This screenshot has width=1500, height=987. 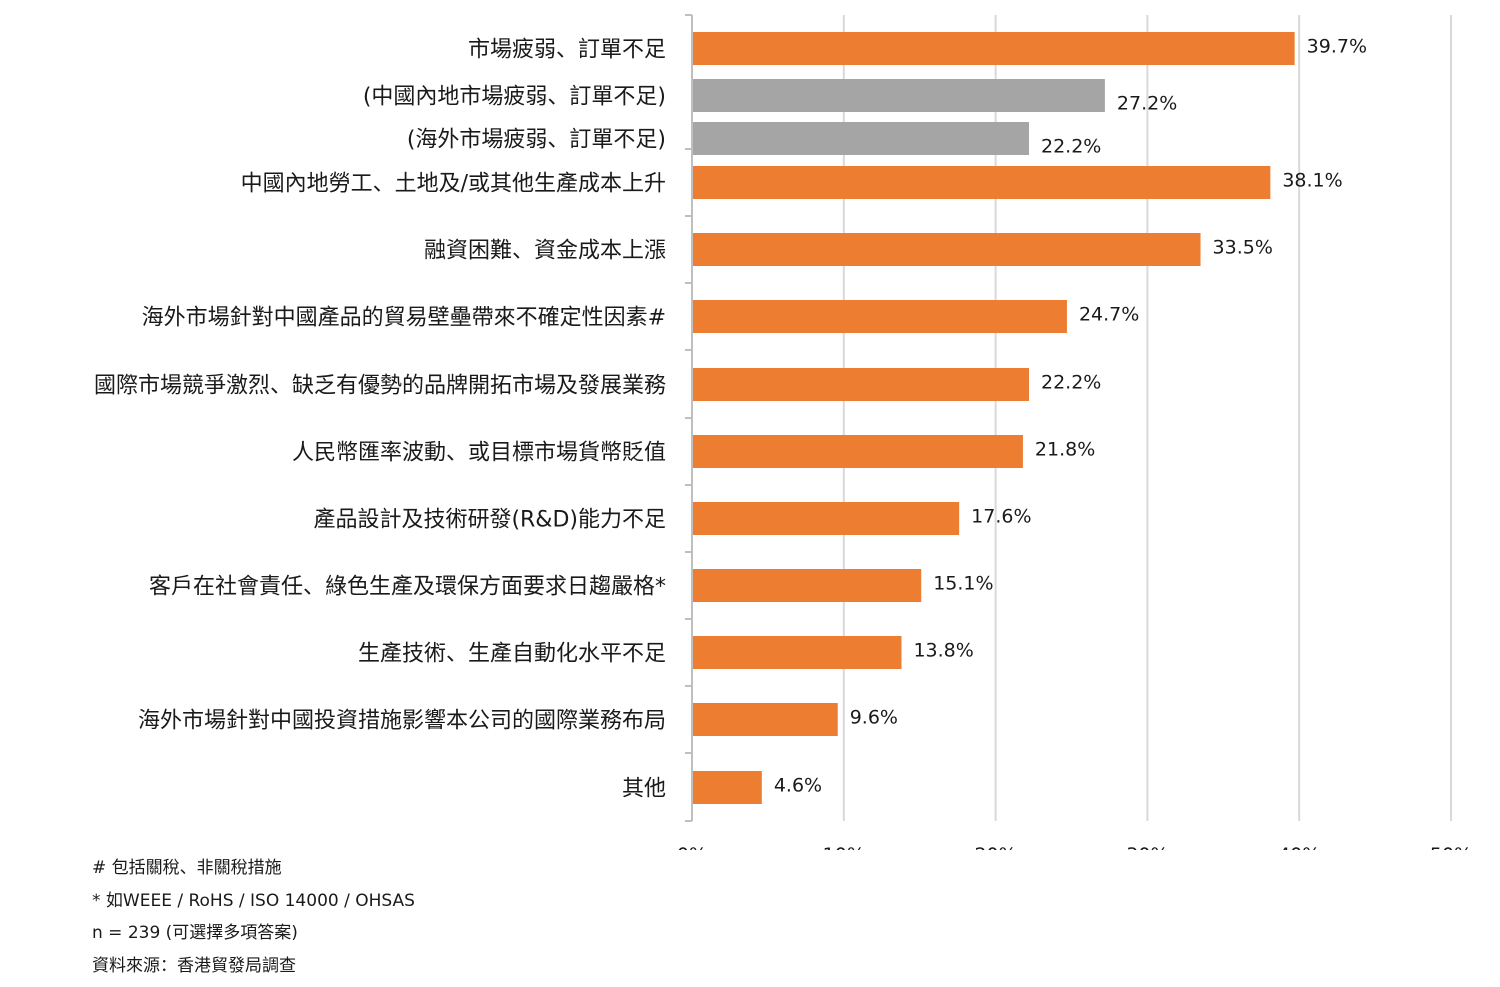 I want to click on data-label: 15.1%, so click(x=963, y=584).